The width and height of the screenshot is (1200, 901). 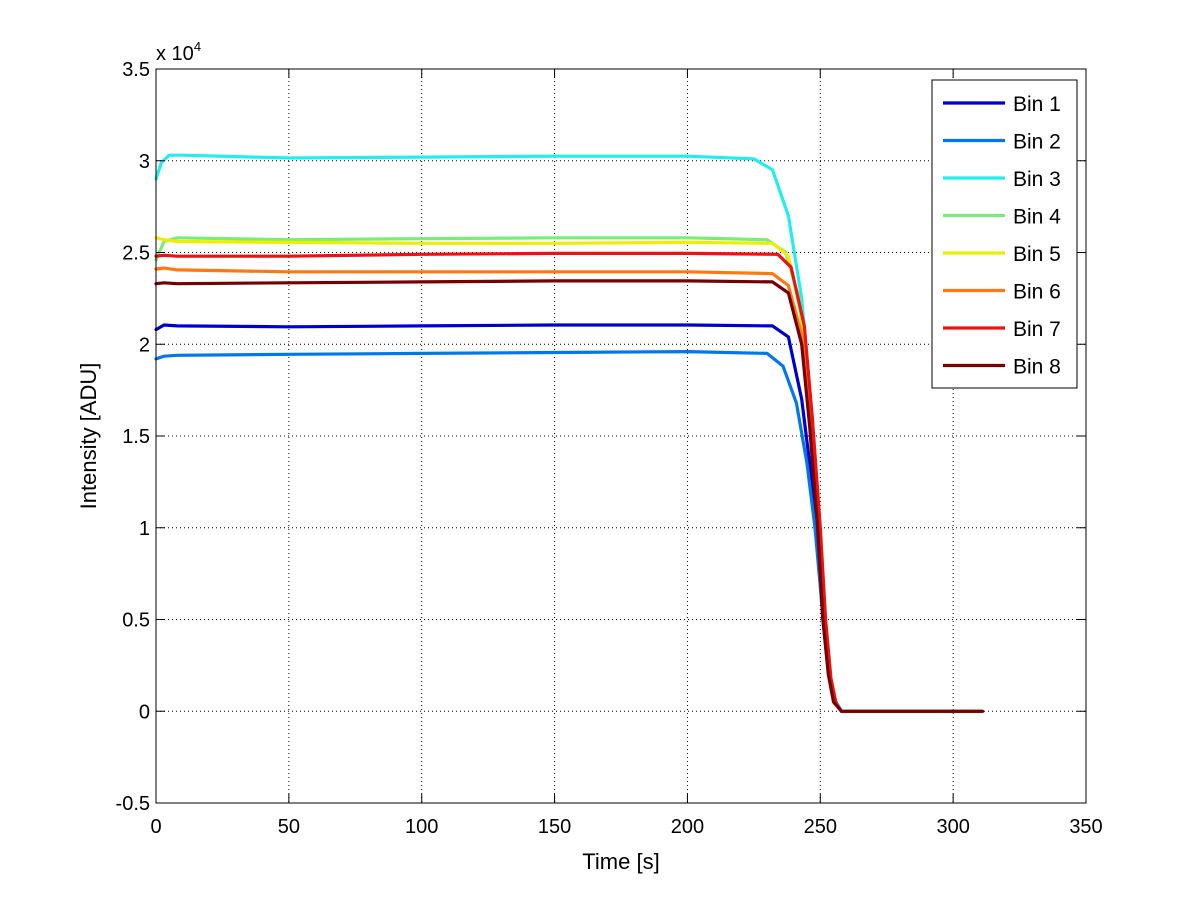 I want to click on x-tick-label: 200, so click(x=687, y=827).